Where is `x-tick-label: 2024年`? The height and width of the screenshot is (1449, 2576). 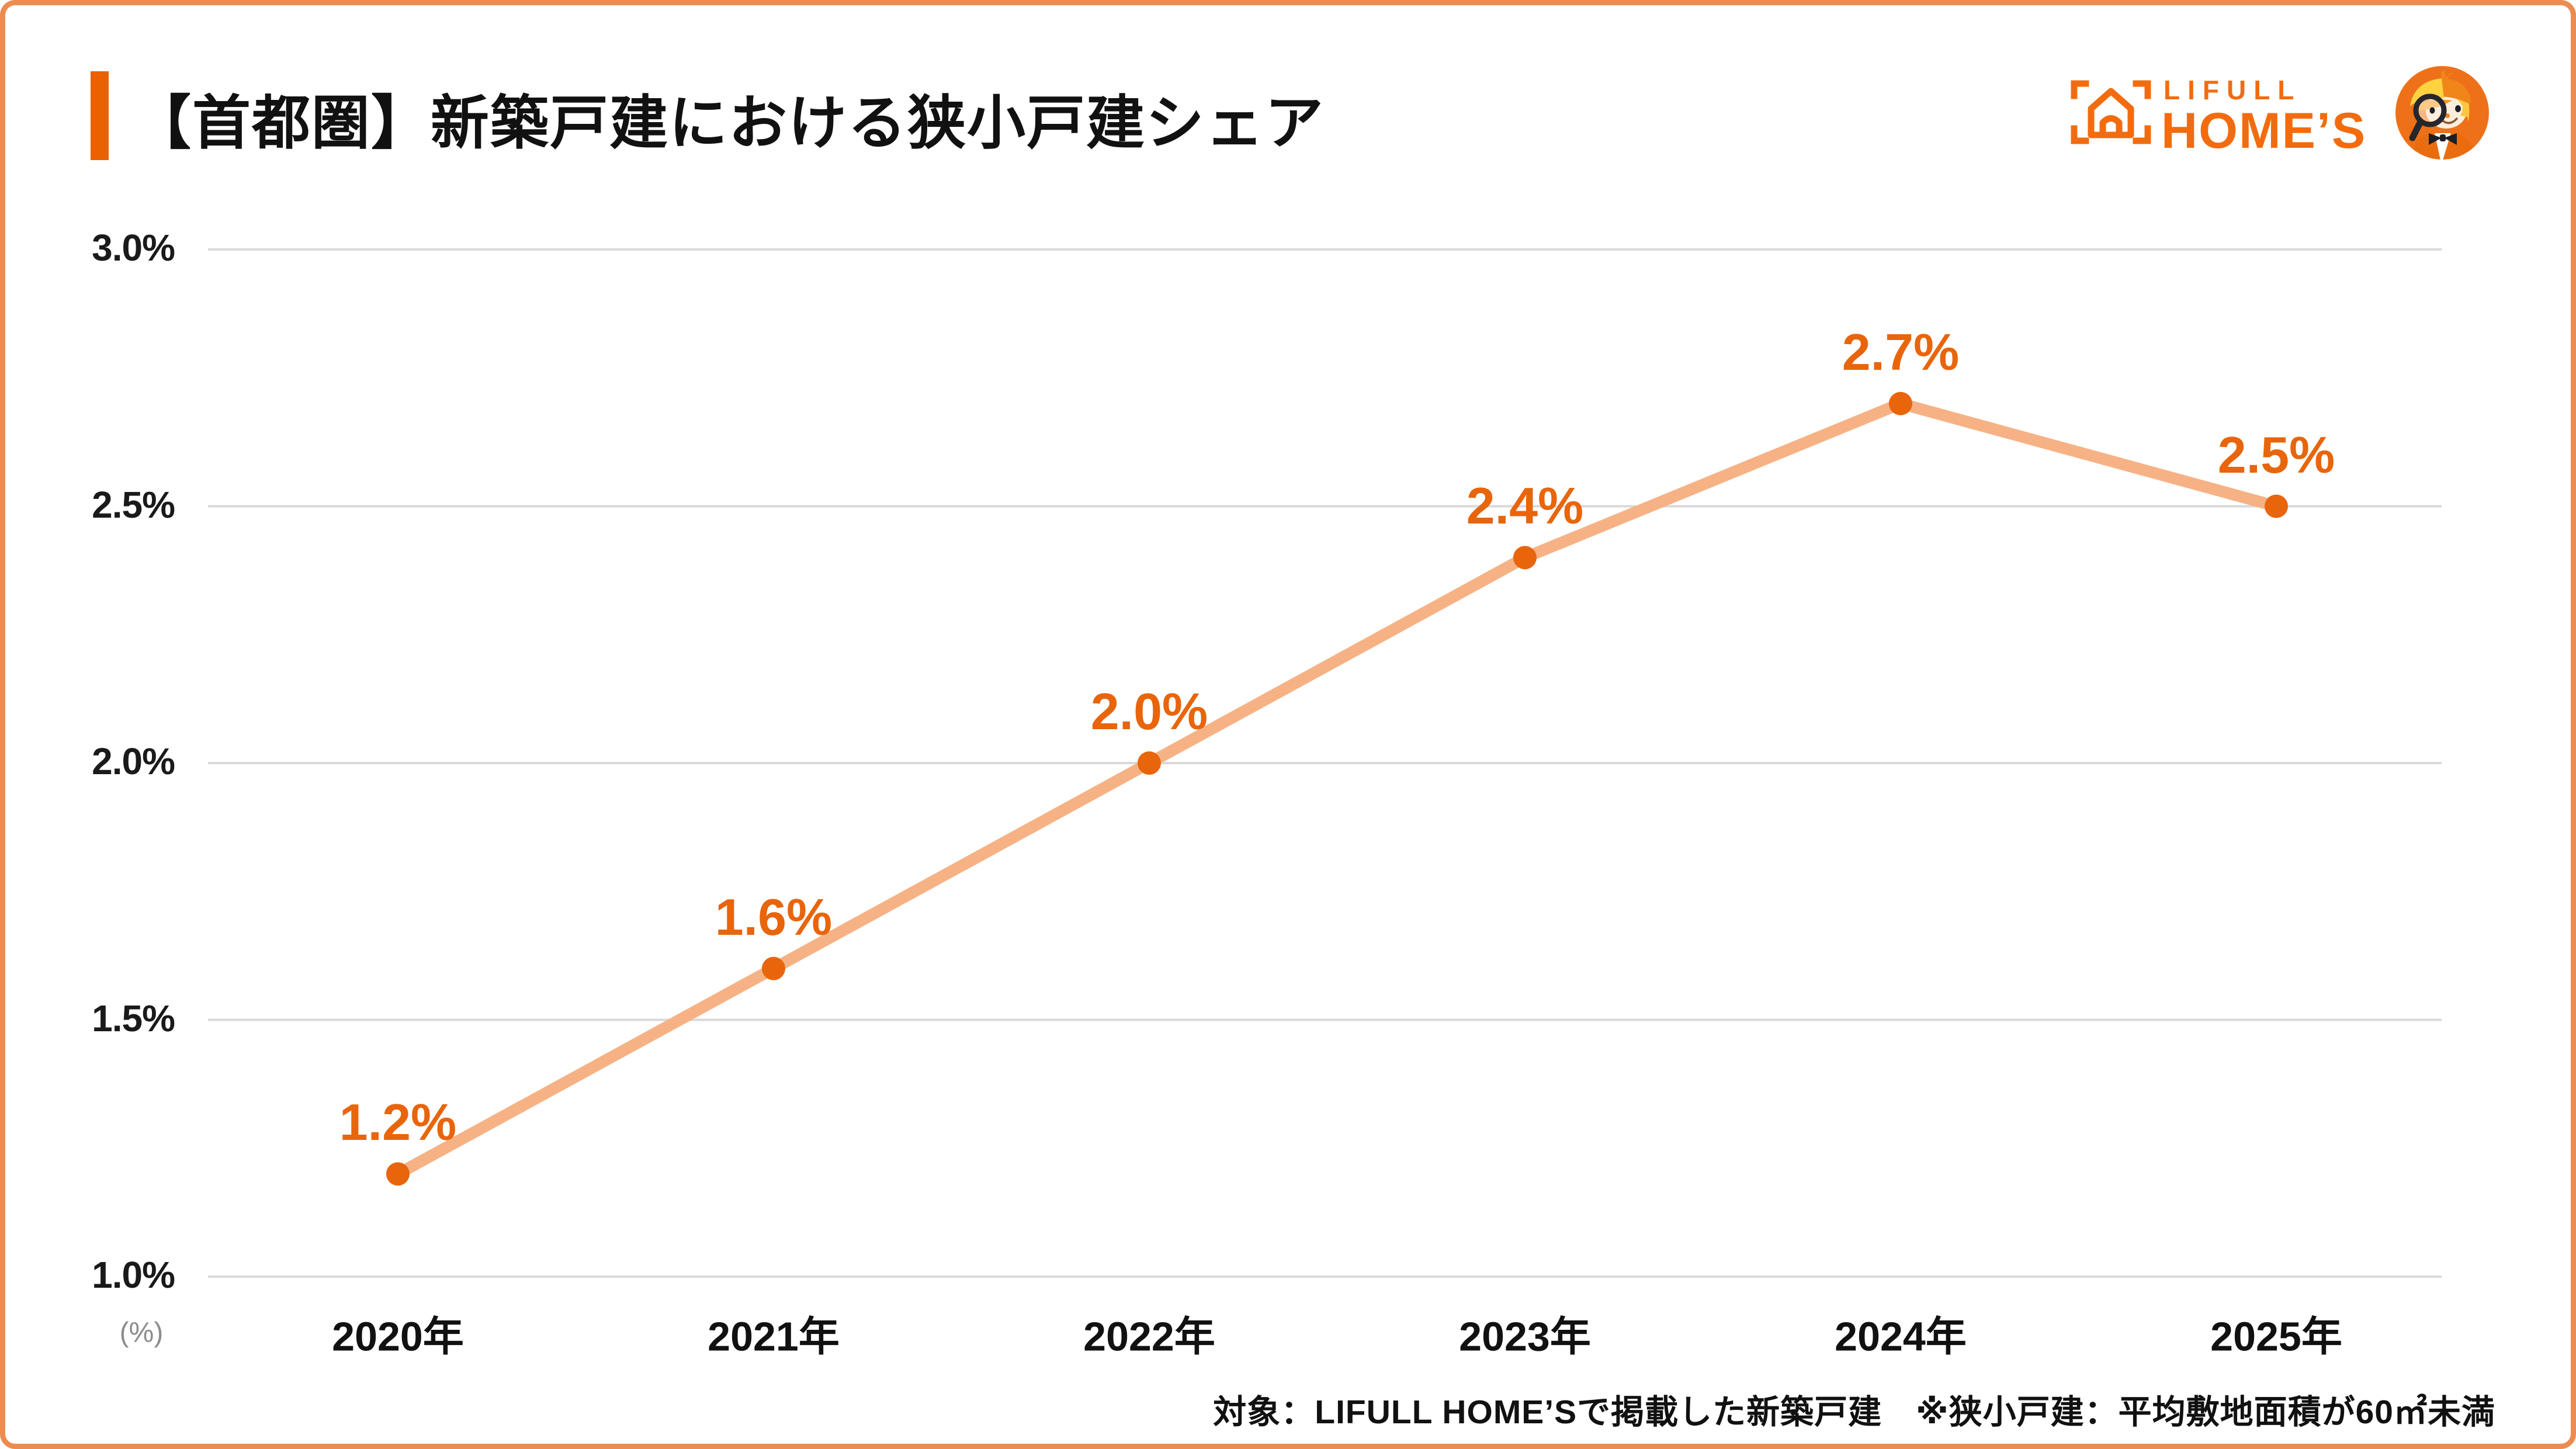 x-tick-label: 2024年 is located at coordinates (1901, 1336).